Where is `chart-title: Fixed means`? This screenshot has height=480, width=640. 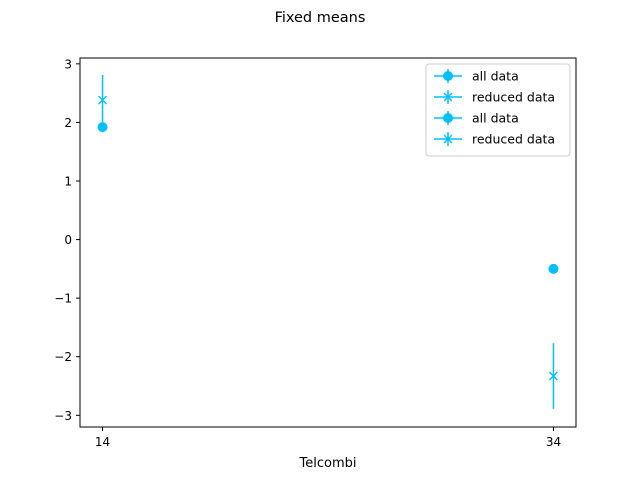
chart-title: Fixed means is located at coordinates (320, 18).